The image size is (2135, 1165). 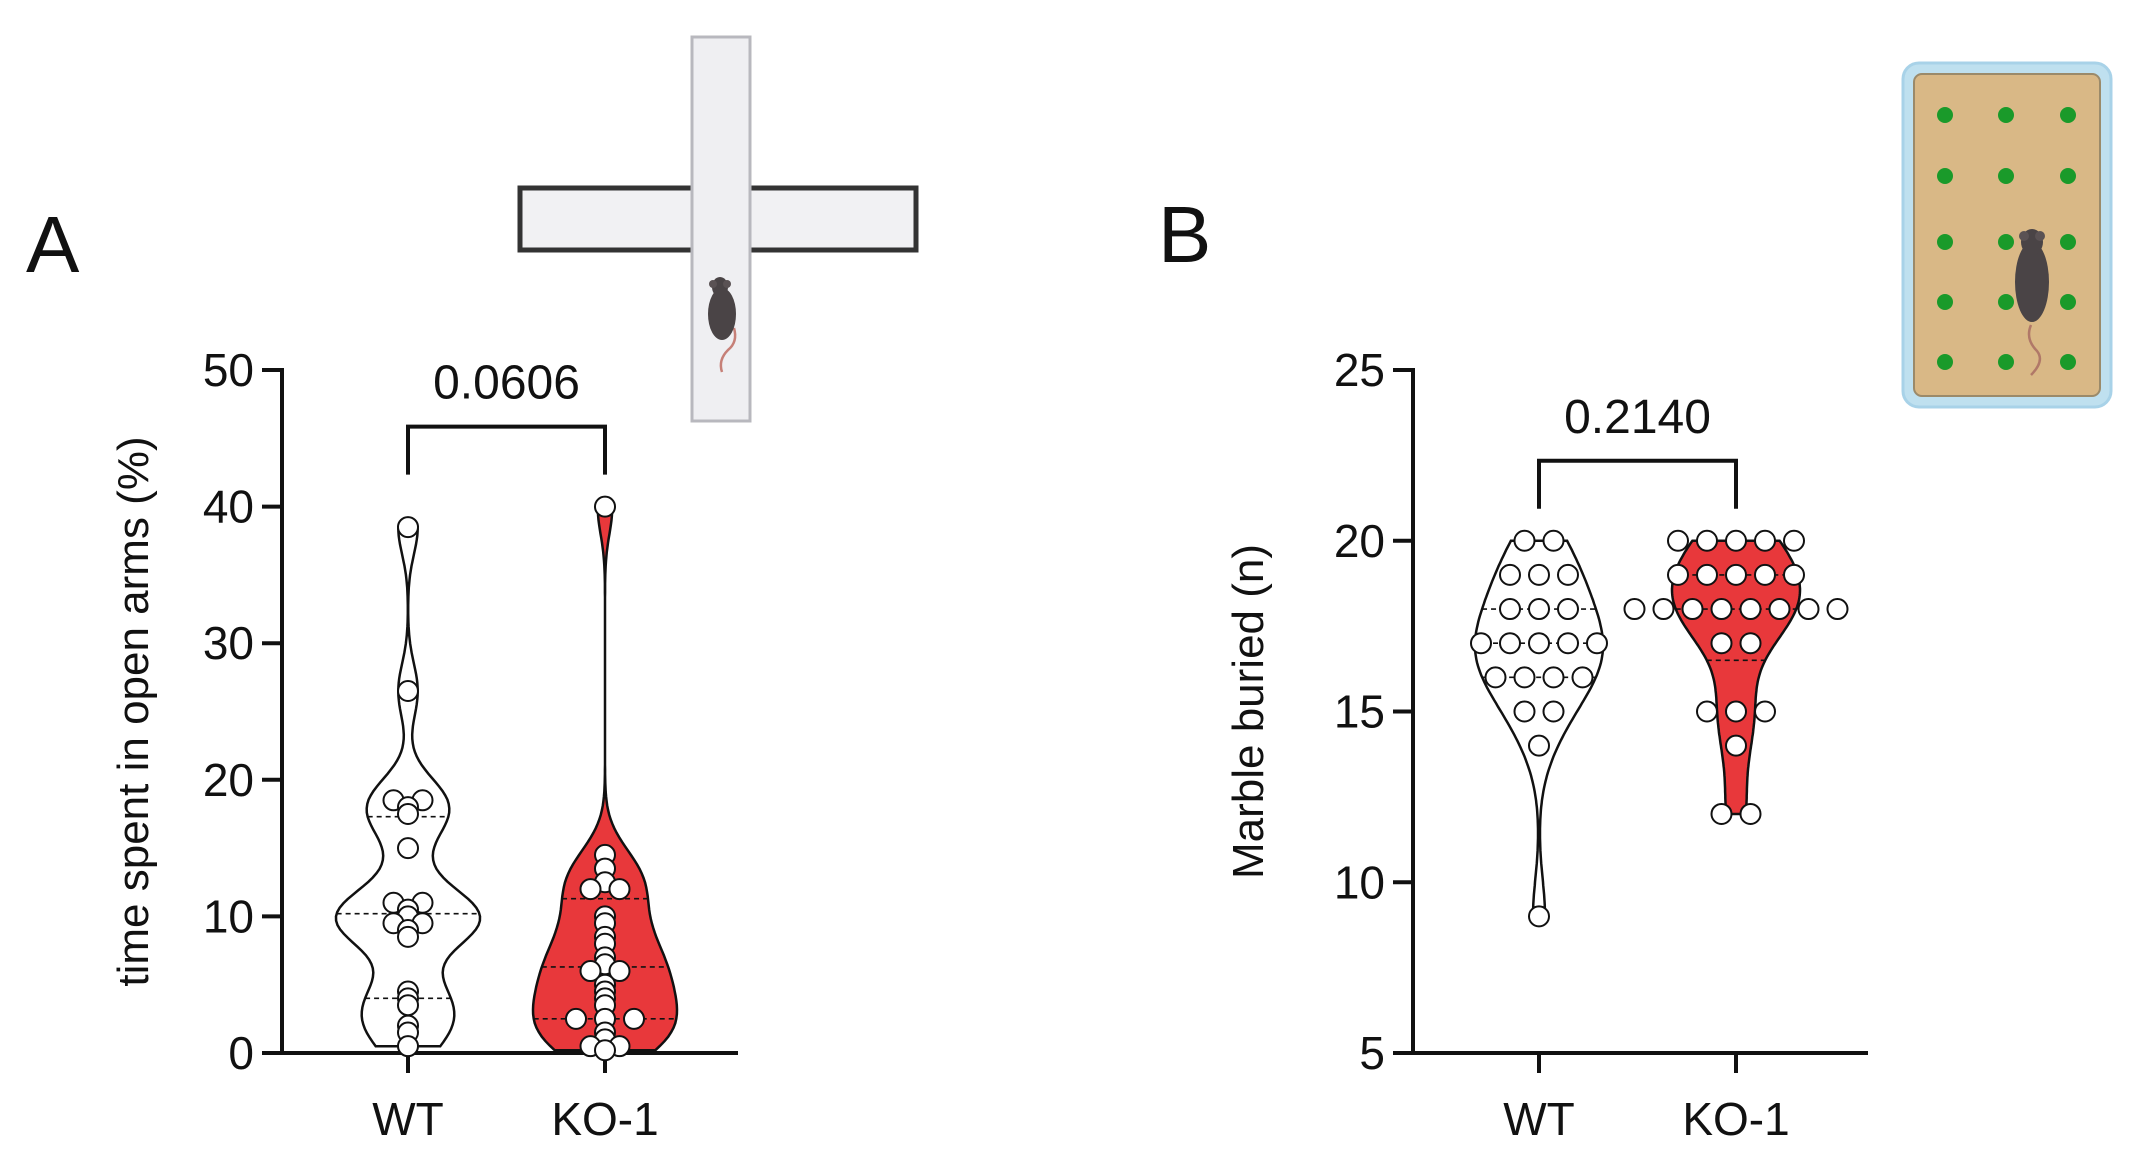 I want to click on y-tick-label: 0, so click(x=241, y=1053).